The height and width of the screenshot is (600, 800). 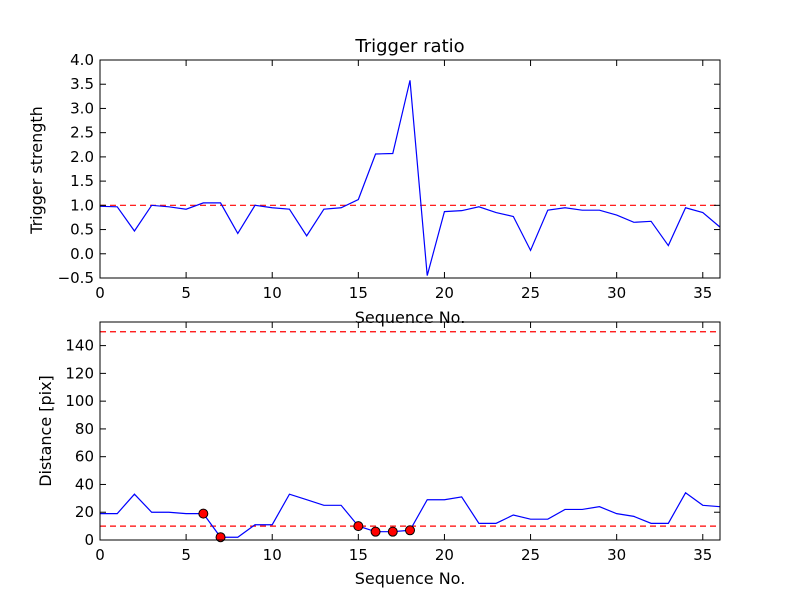 What do you see at coordinates (702, 555) in the screenshot?
I see `bottom-x-tick-label: 35` at bounding box center [702, 555].